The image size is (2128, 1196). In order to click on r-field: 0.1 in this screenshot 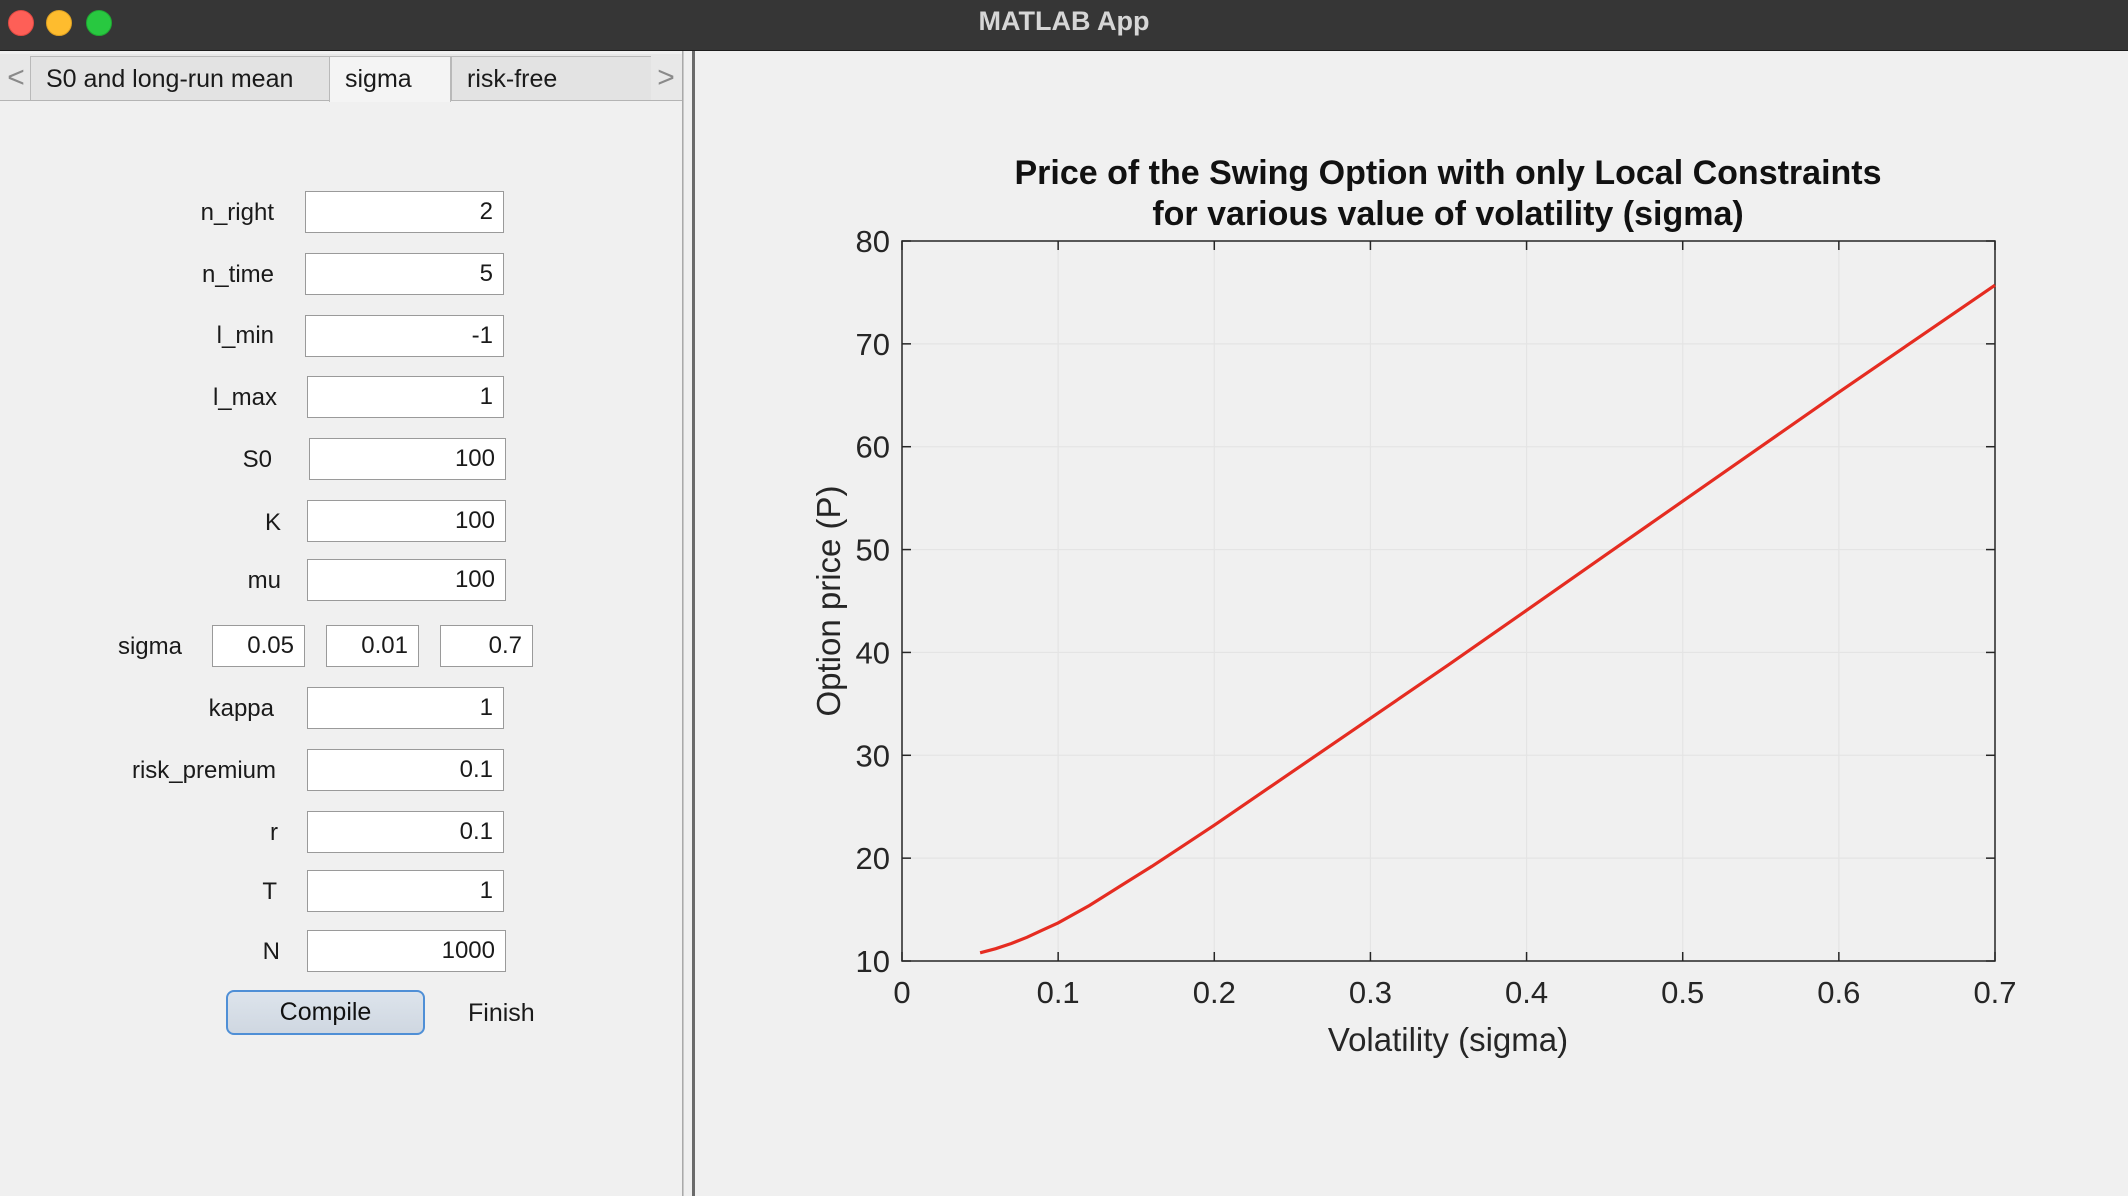, I will do `click(405, 832)`.